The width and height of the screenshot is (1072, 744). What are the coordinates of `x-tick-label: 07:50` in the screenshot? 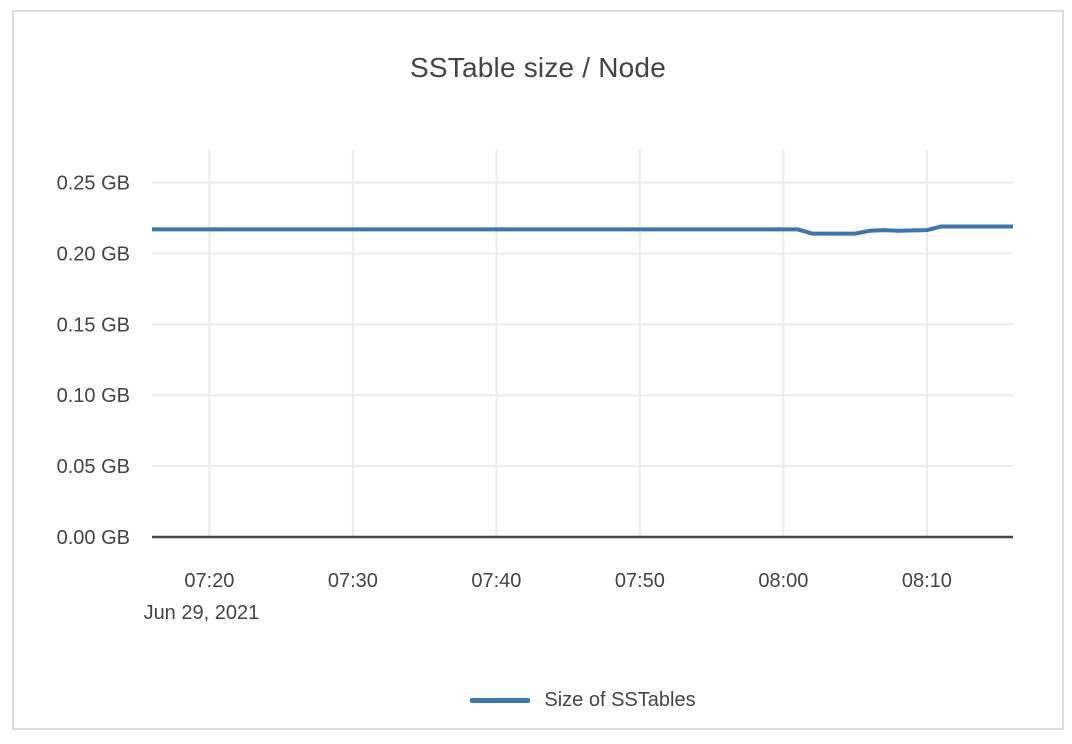 It's located at (640, 581).